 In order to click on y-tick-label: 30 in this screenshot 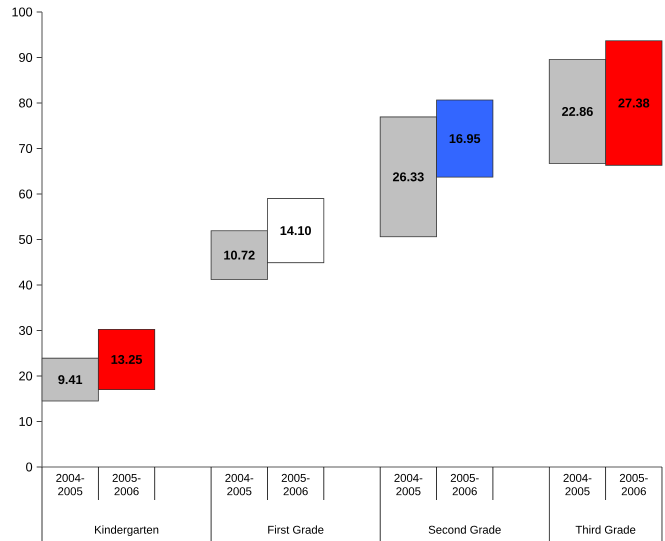, I will do `click(25, 330)`.